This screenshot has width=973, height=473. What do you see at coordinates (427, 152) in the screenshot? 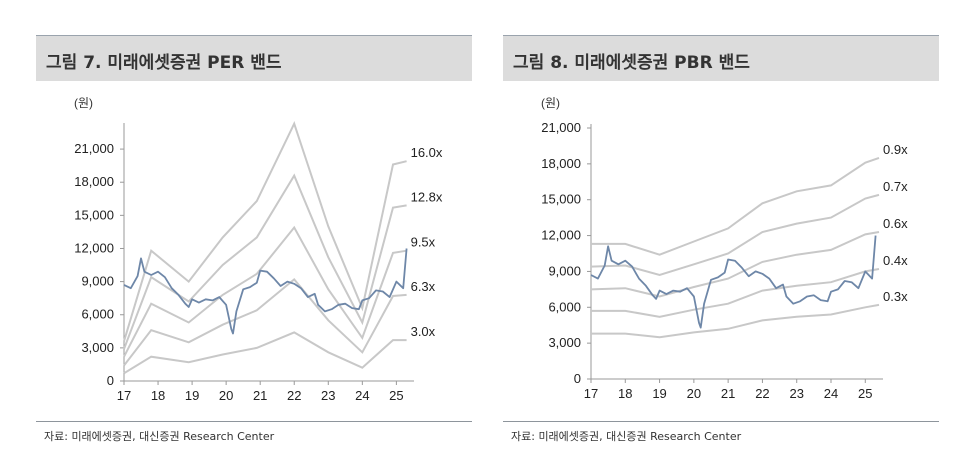
I see `band-label: 16.0x` at bounding box center [427, 152].